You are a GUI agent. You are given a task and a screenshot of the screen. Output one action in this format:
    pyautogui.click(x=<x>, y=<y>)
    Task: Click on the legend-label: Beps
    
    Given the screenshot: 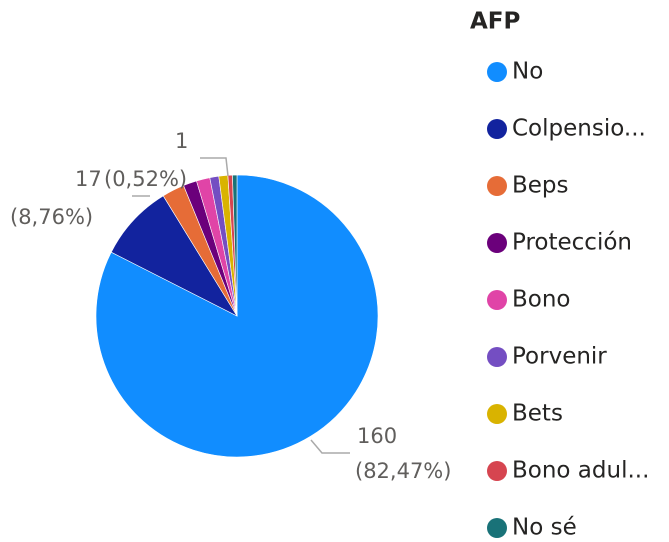 What is the action you would take?
    pyautogui.click(x=540, y=186)
    